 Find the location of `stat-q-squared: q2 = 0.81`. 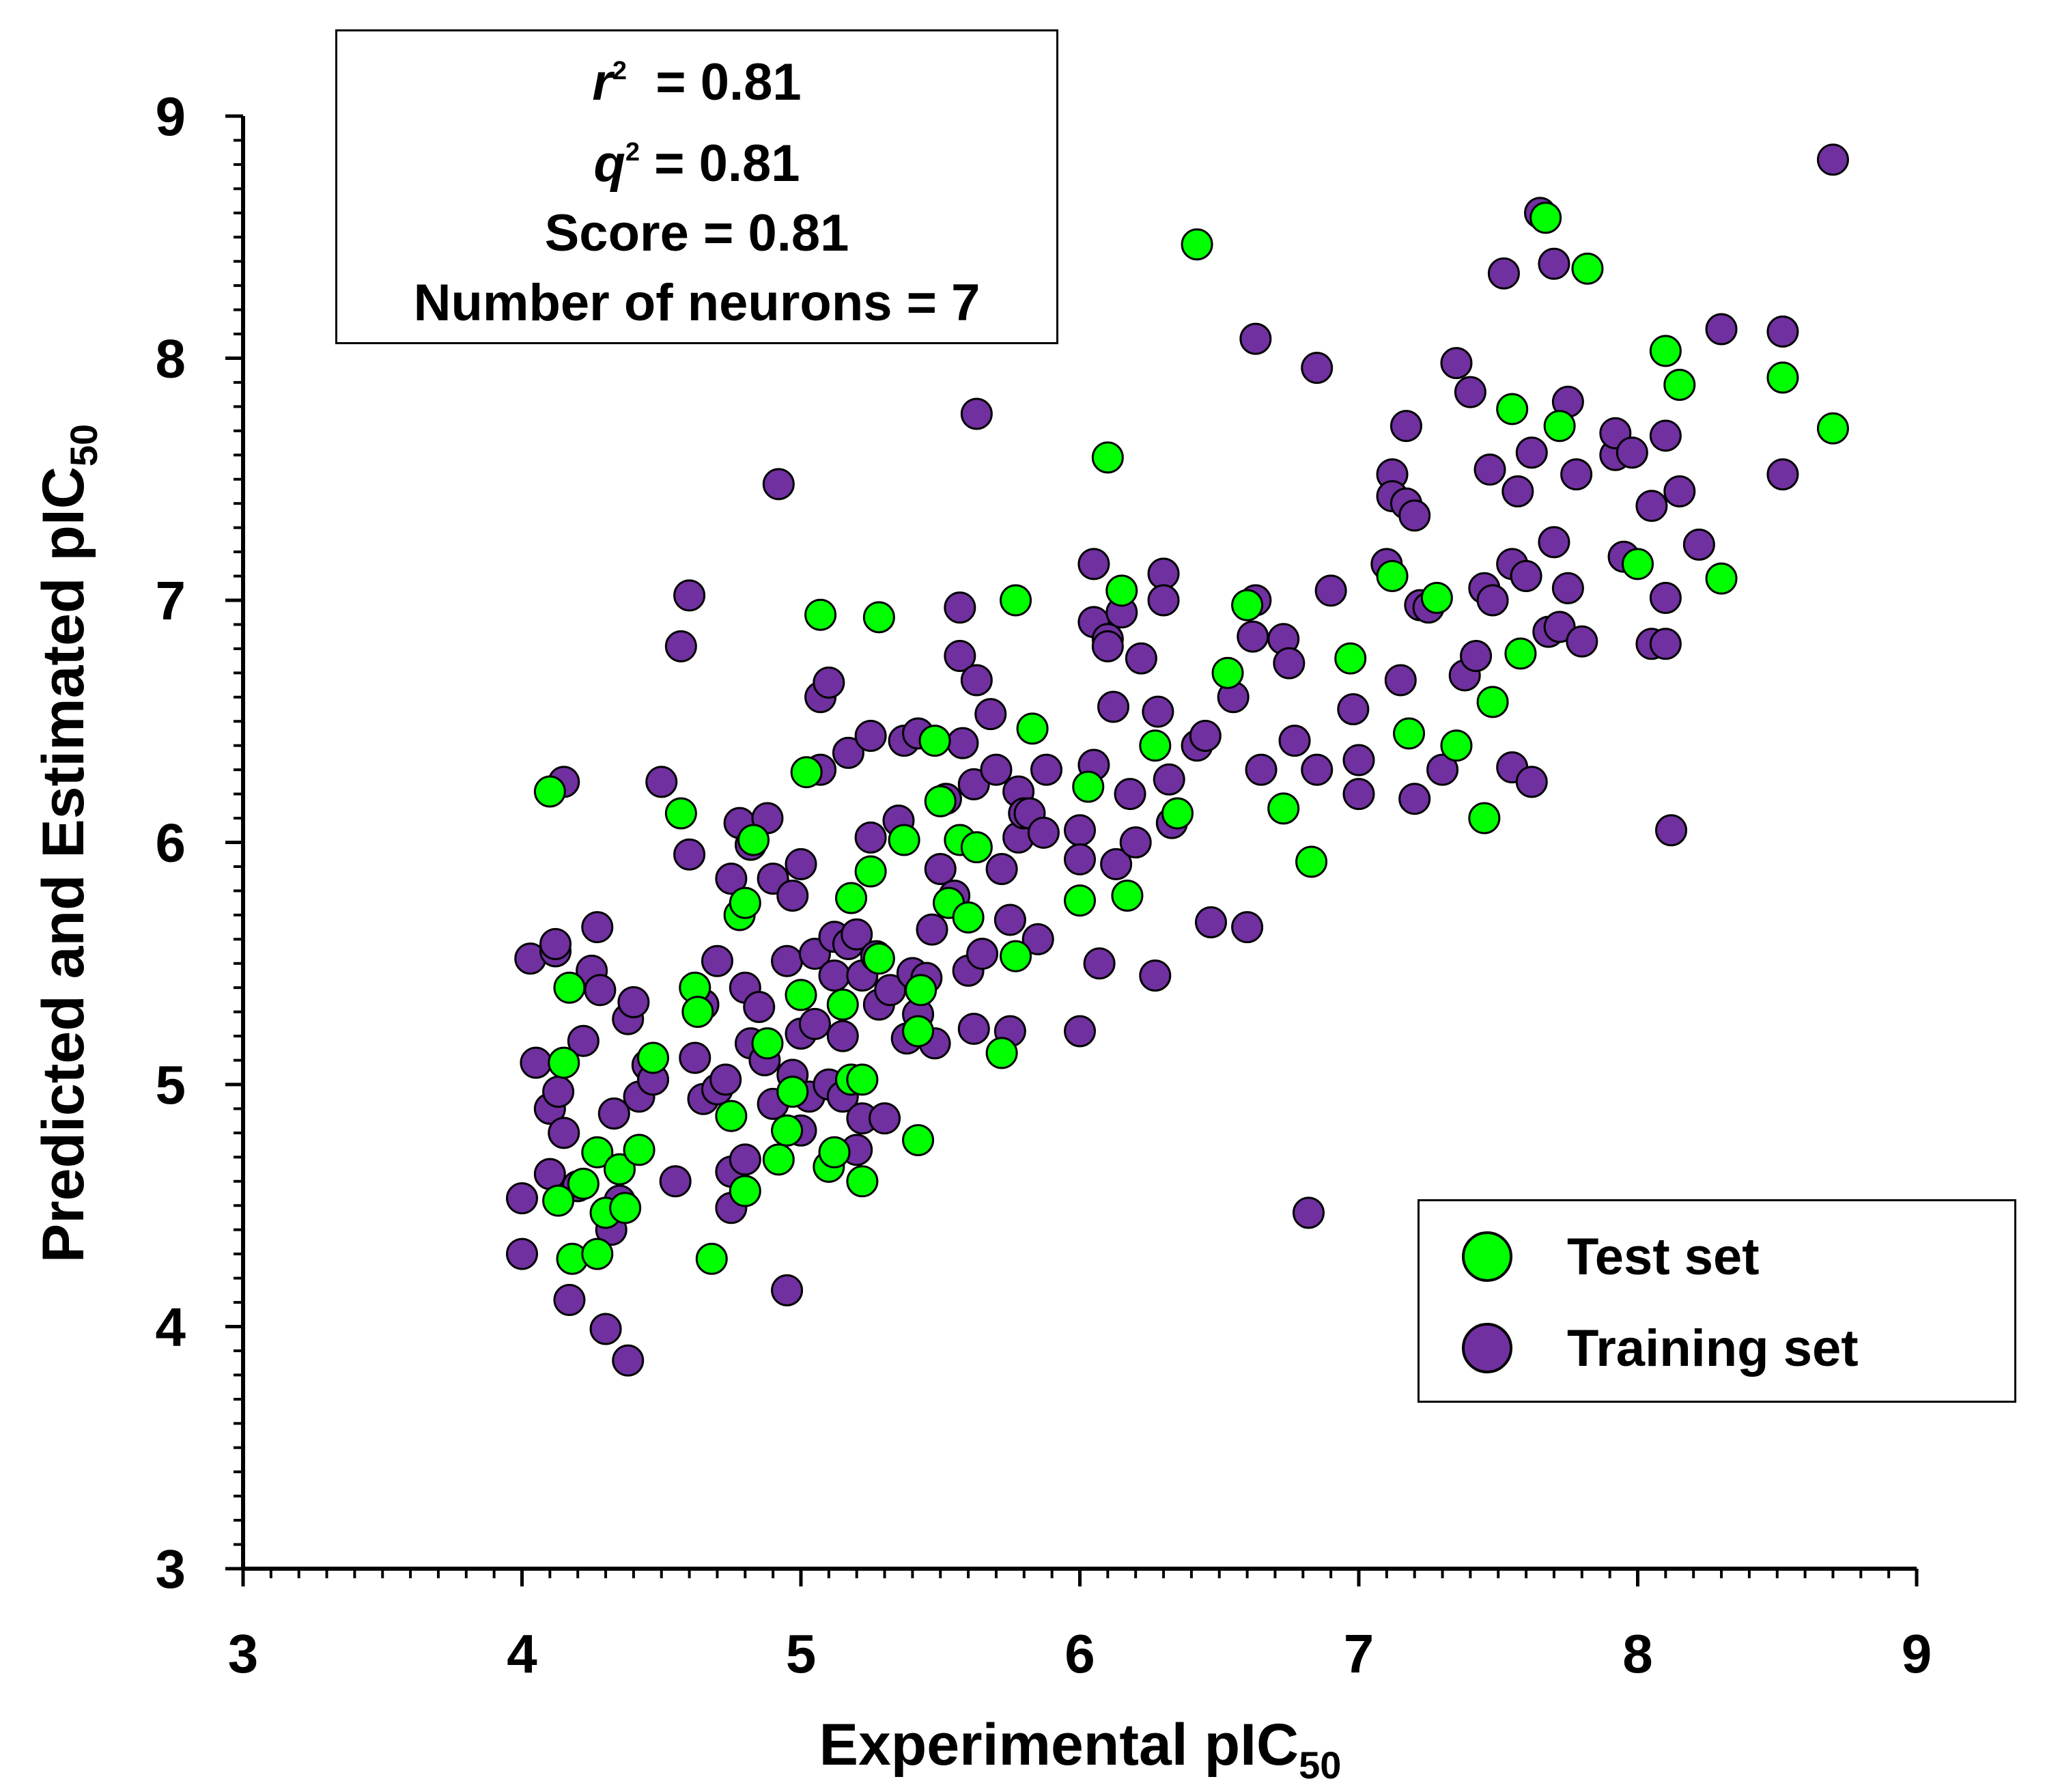

stat-q-squared: q2 = 0.81 is located at coordinates (697, 163).